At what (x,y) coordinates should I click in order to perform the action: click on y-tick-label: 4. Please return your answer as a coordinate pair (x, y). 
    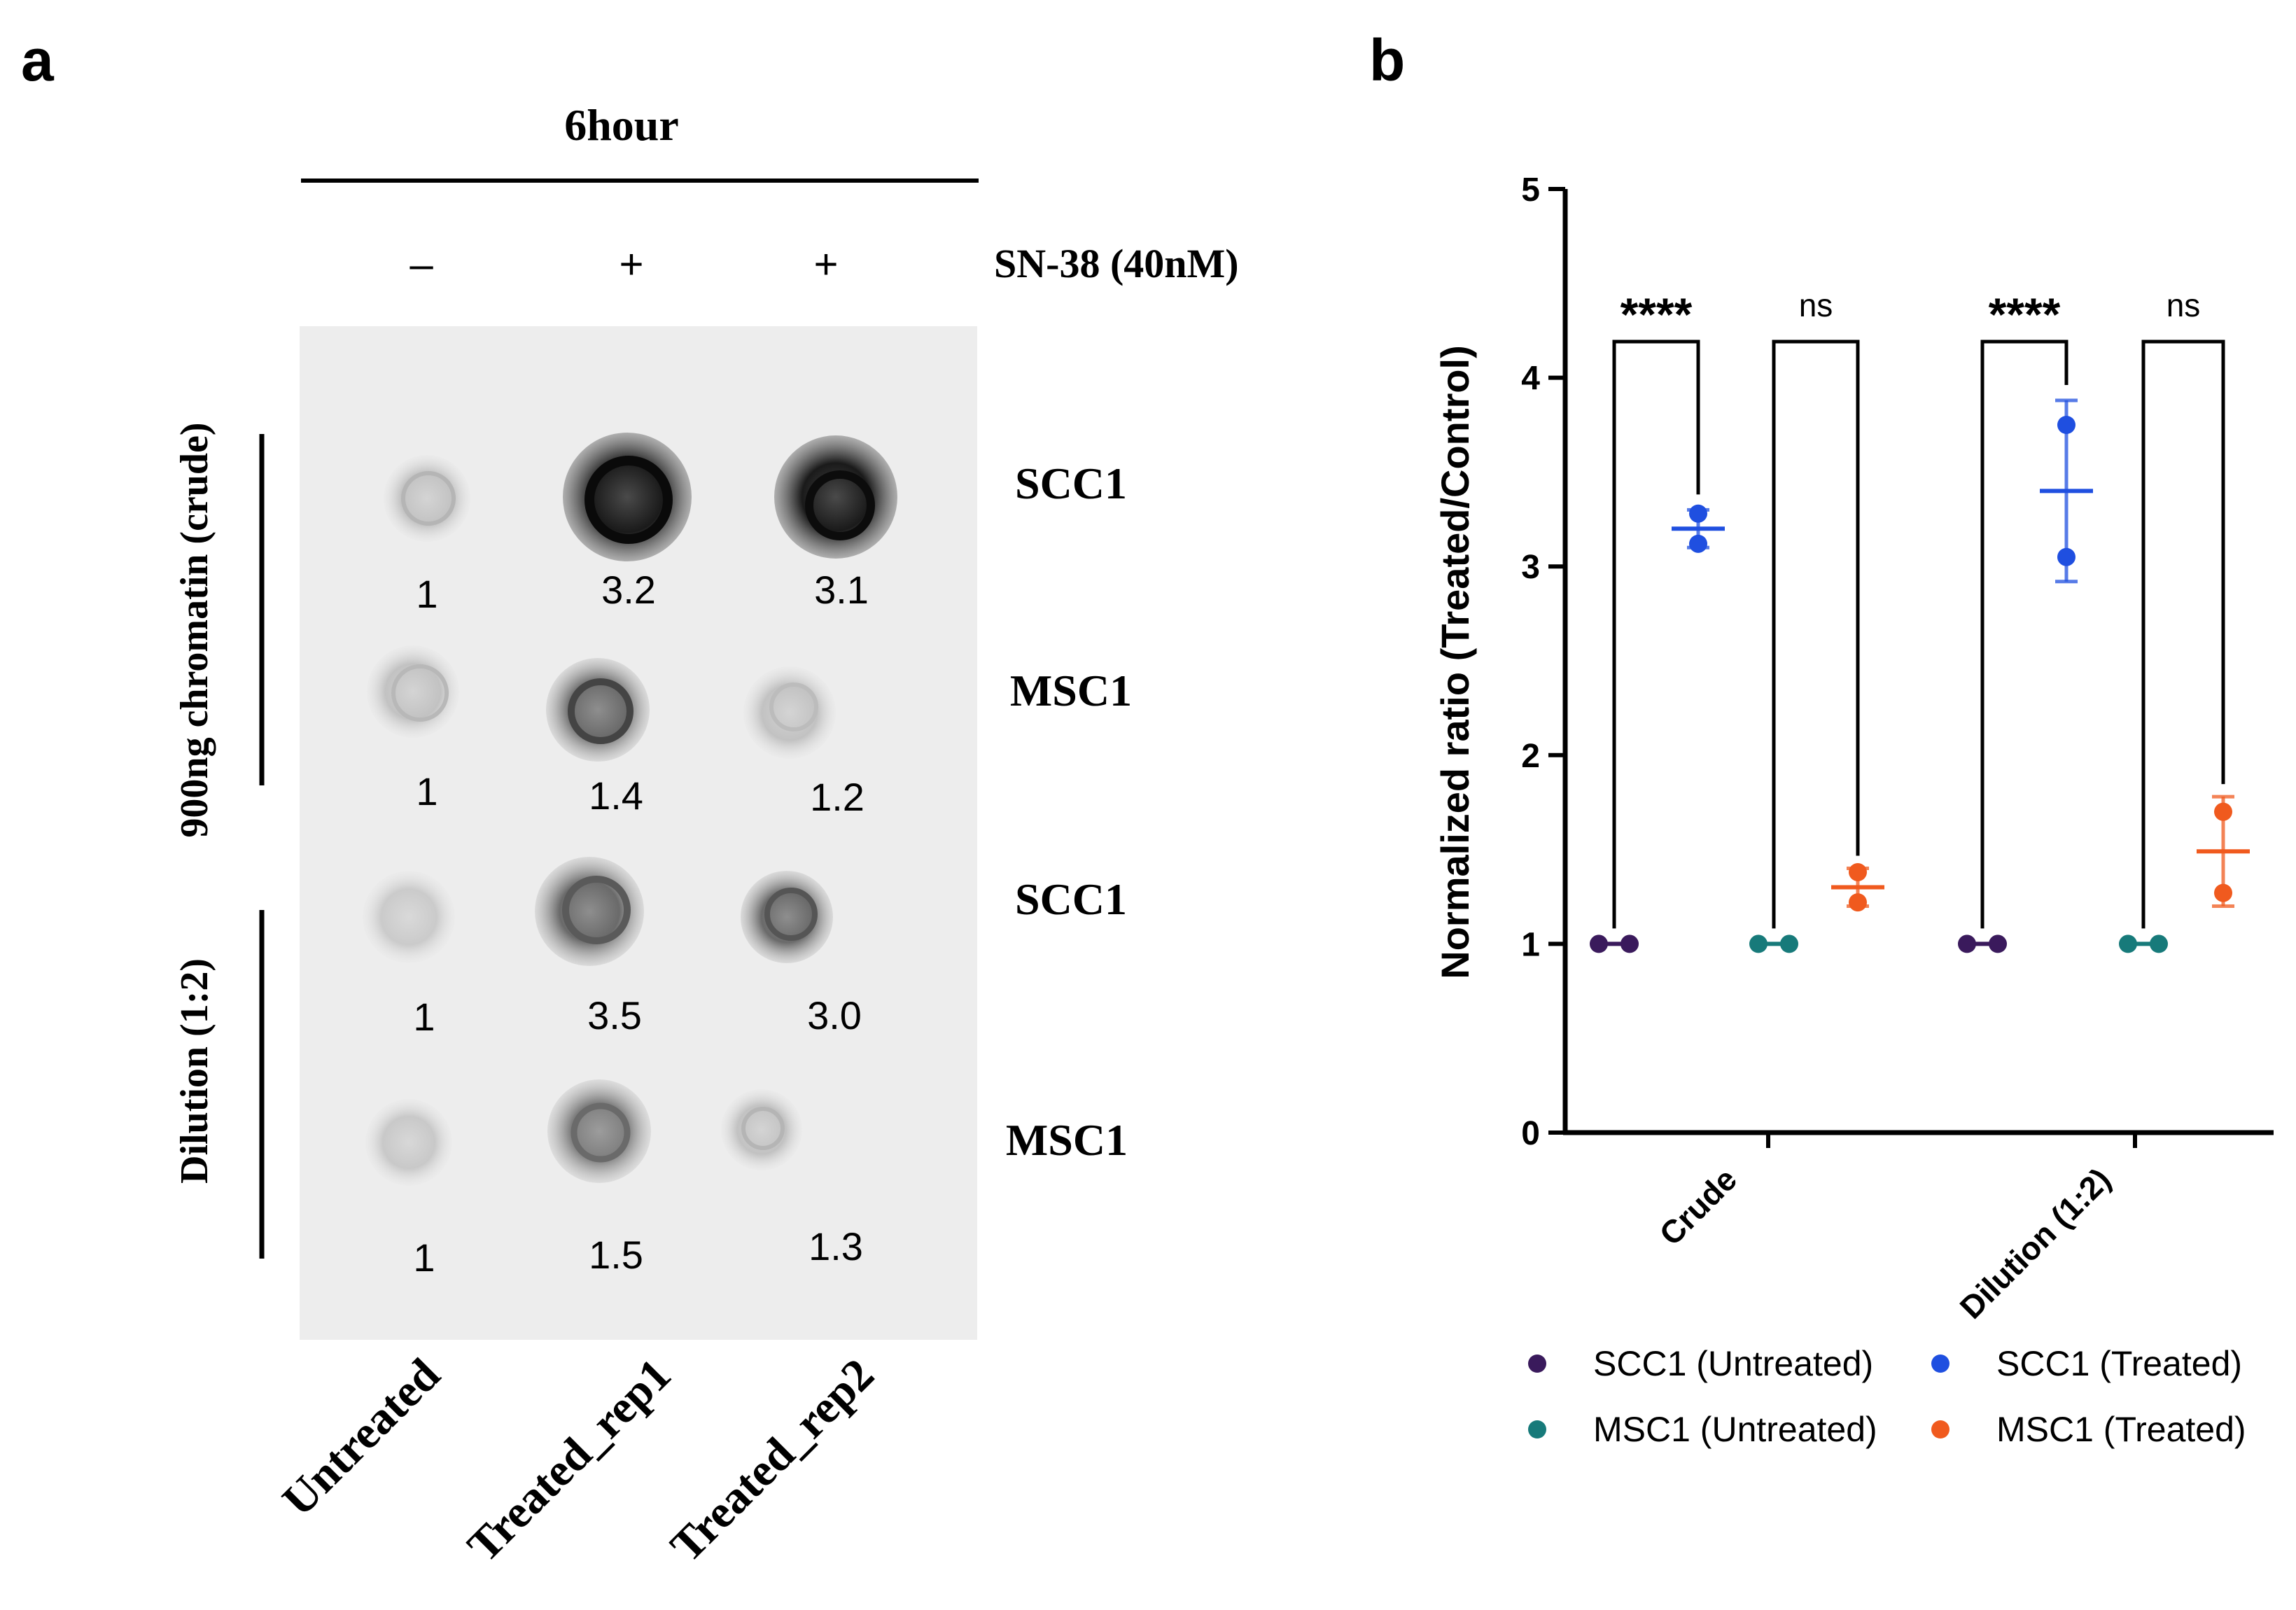
    Looking at the image, I should click on (1530, 379).